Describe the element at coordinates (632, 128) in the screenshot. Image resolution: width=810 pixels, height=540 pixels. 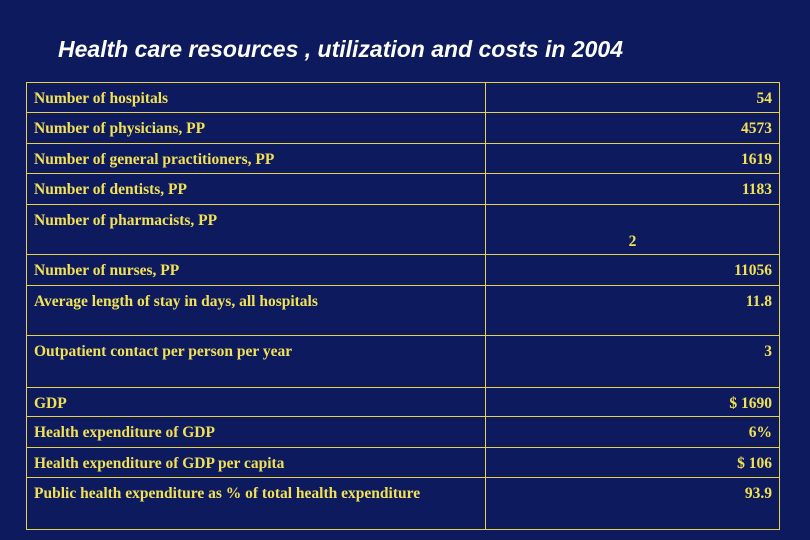
I see `row-value-physicians: 4573` at that location.